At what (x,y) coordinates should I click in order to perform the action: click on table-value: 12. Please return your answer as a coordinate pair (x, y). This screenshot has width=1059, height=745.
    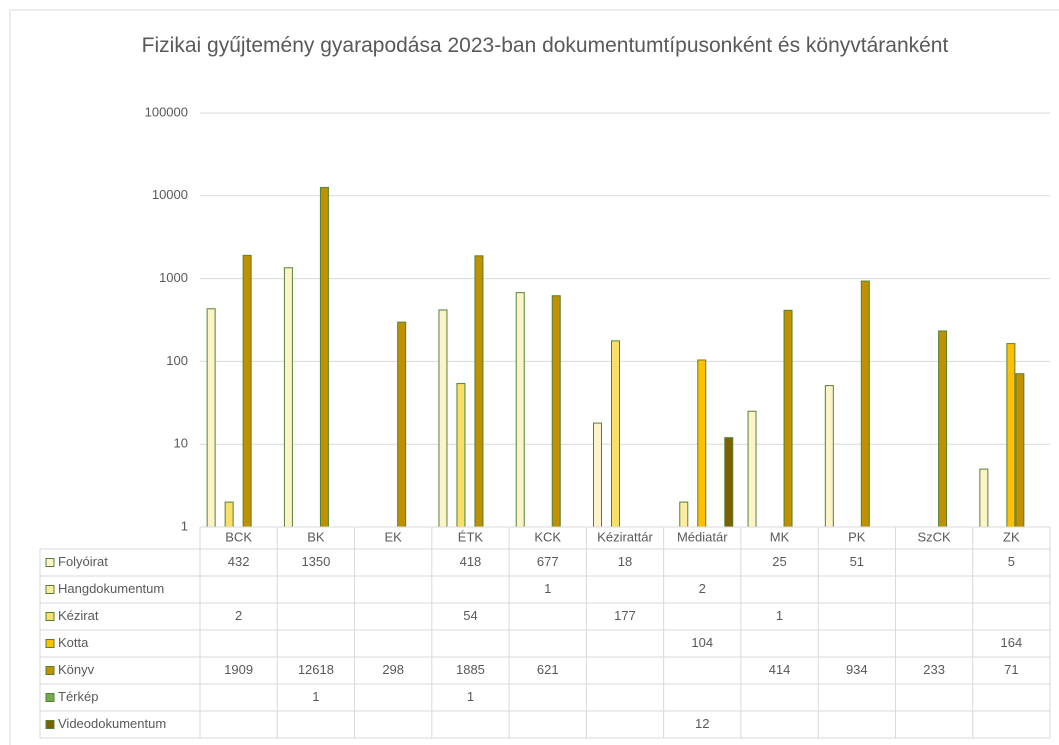
    Looking at the image, I should click on (702, 723).